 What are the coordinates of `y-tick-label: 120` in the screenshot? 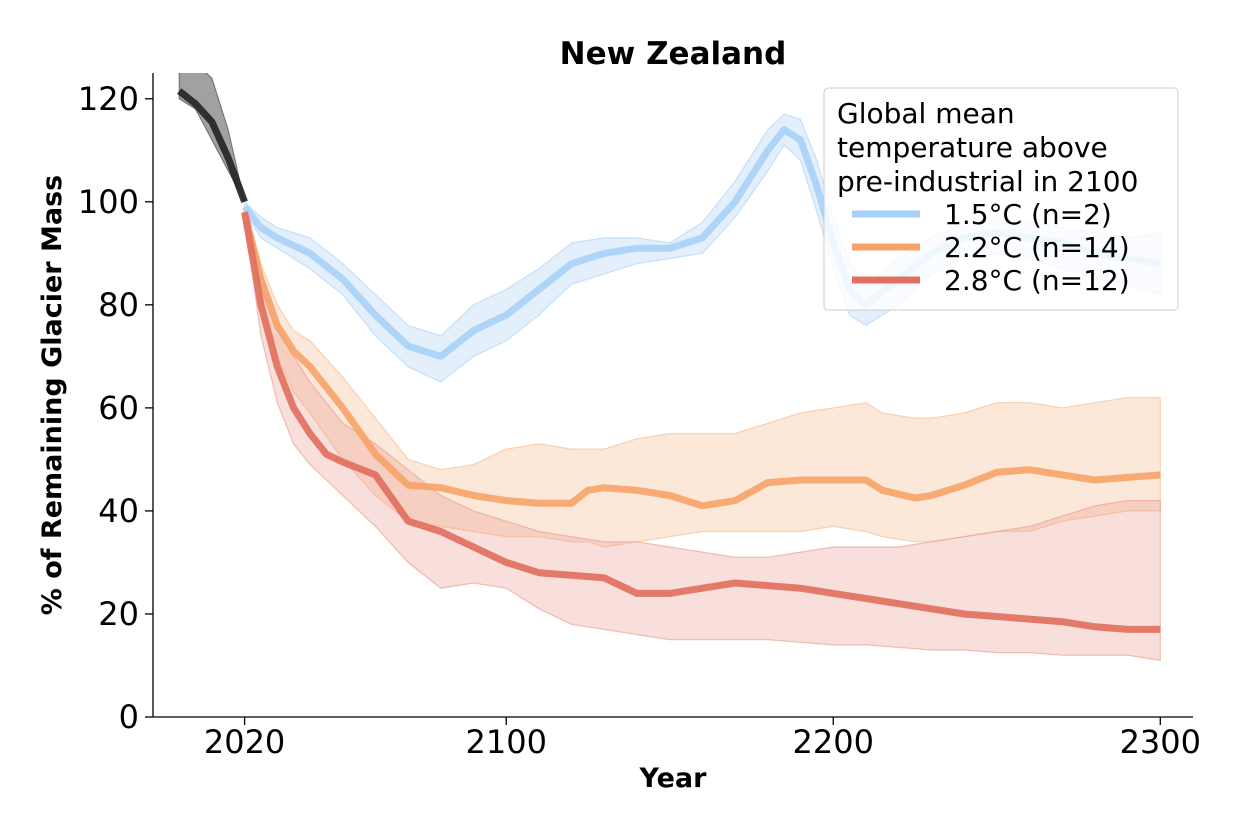 It's located at (108, 99).